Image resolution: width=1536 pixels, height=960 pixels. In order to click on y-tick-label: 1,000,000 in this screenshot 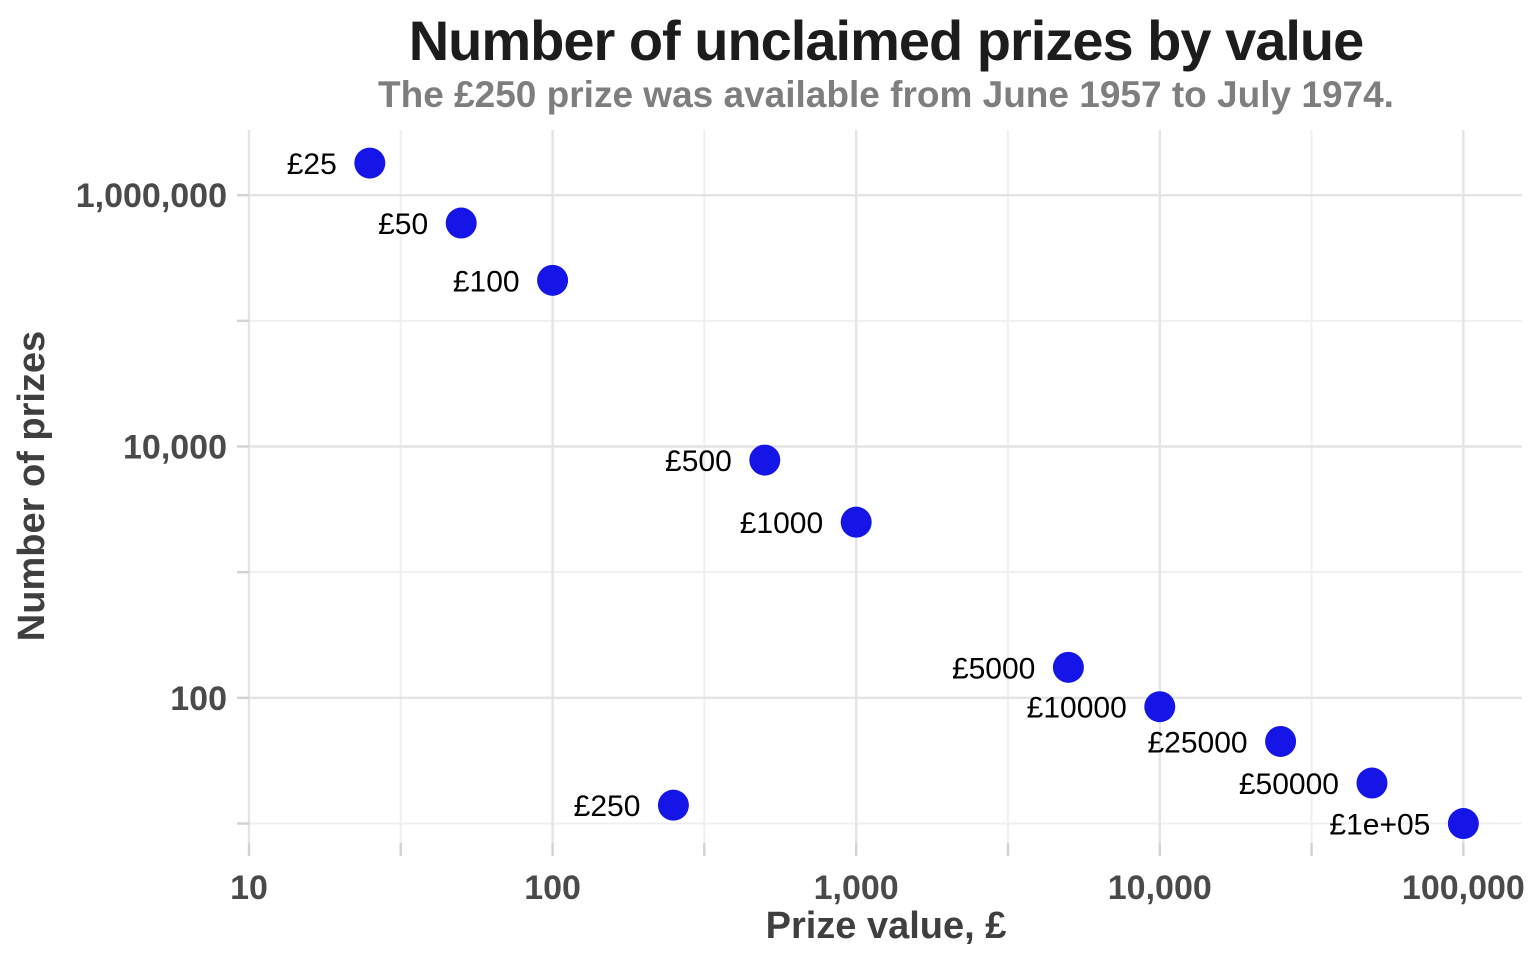, I will do `click(151, 196)`.